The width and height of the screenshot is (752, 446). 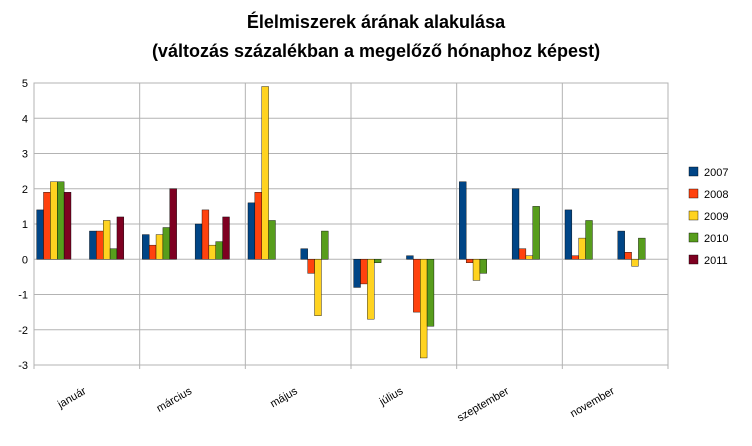 I want to click on bar-2009-július, so click(x=371, y=289).